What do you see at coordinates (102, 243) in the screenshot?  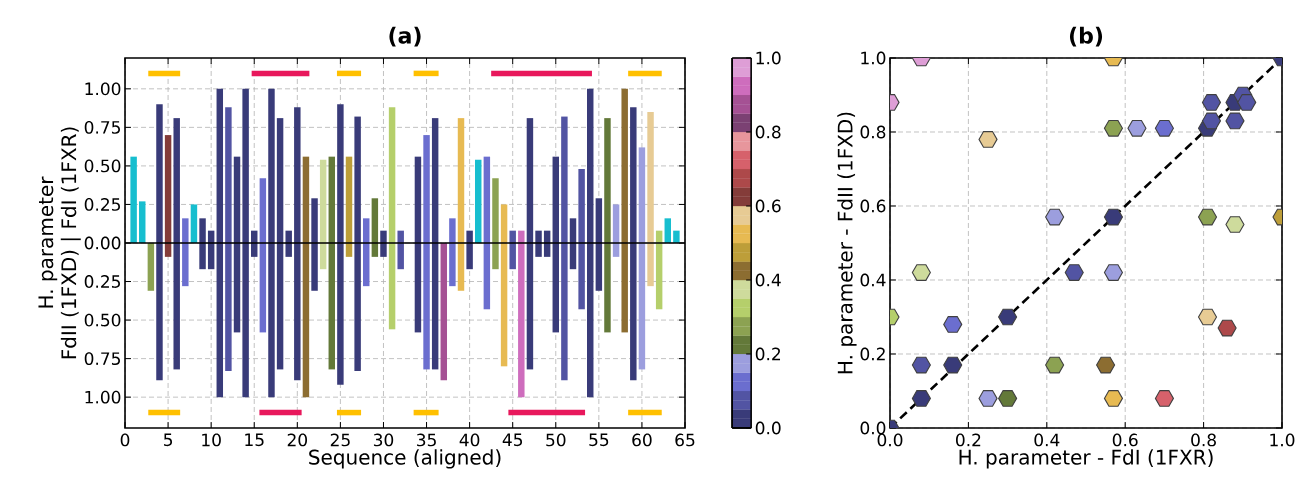 I see `y-tick-label: 0.00` at bounding box center [102, 243].